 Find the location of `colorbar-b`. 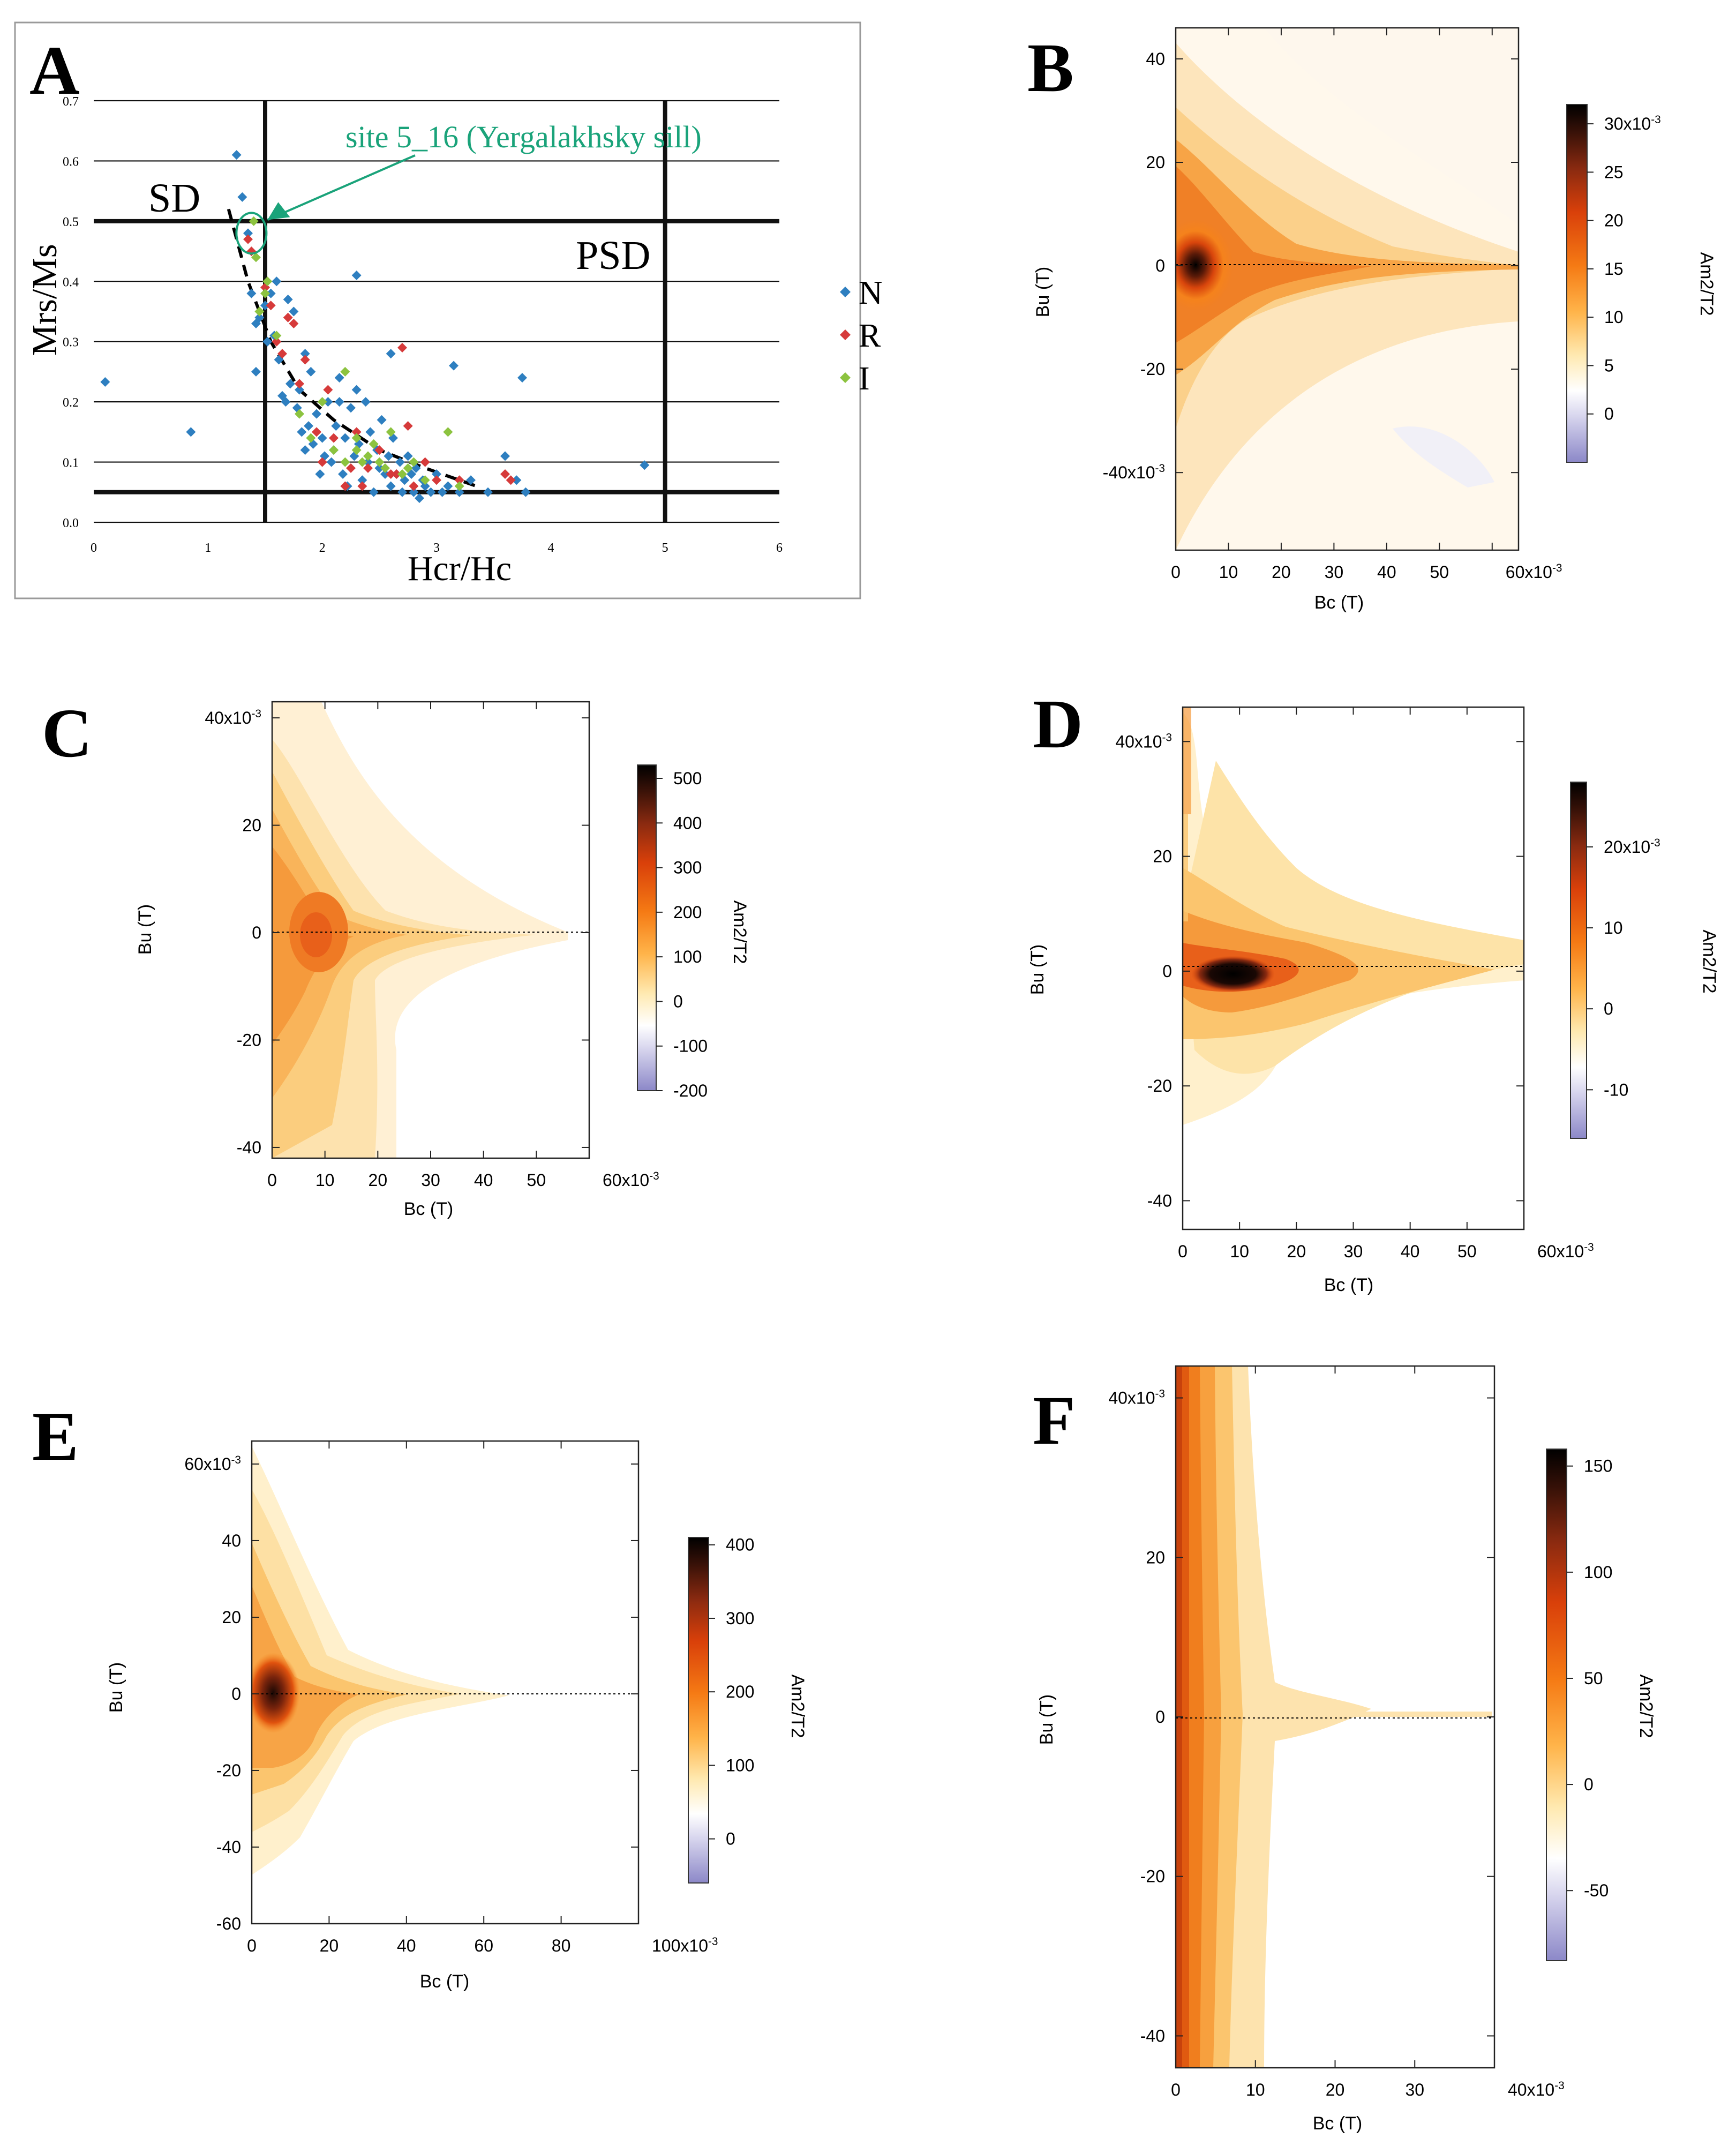

colorbar-b is located at coordinates (1577, 283).